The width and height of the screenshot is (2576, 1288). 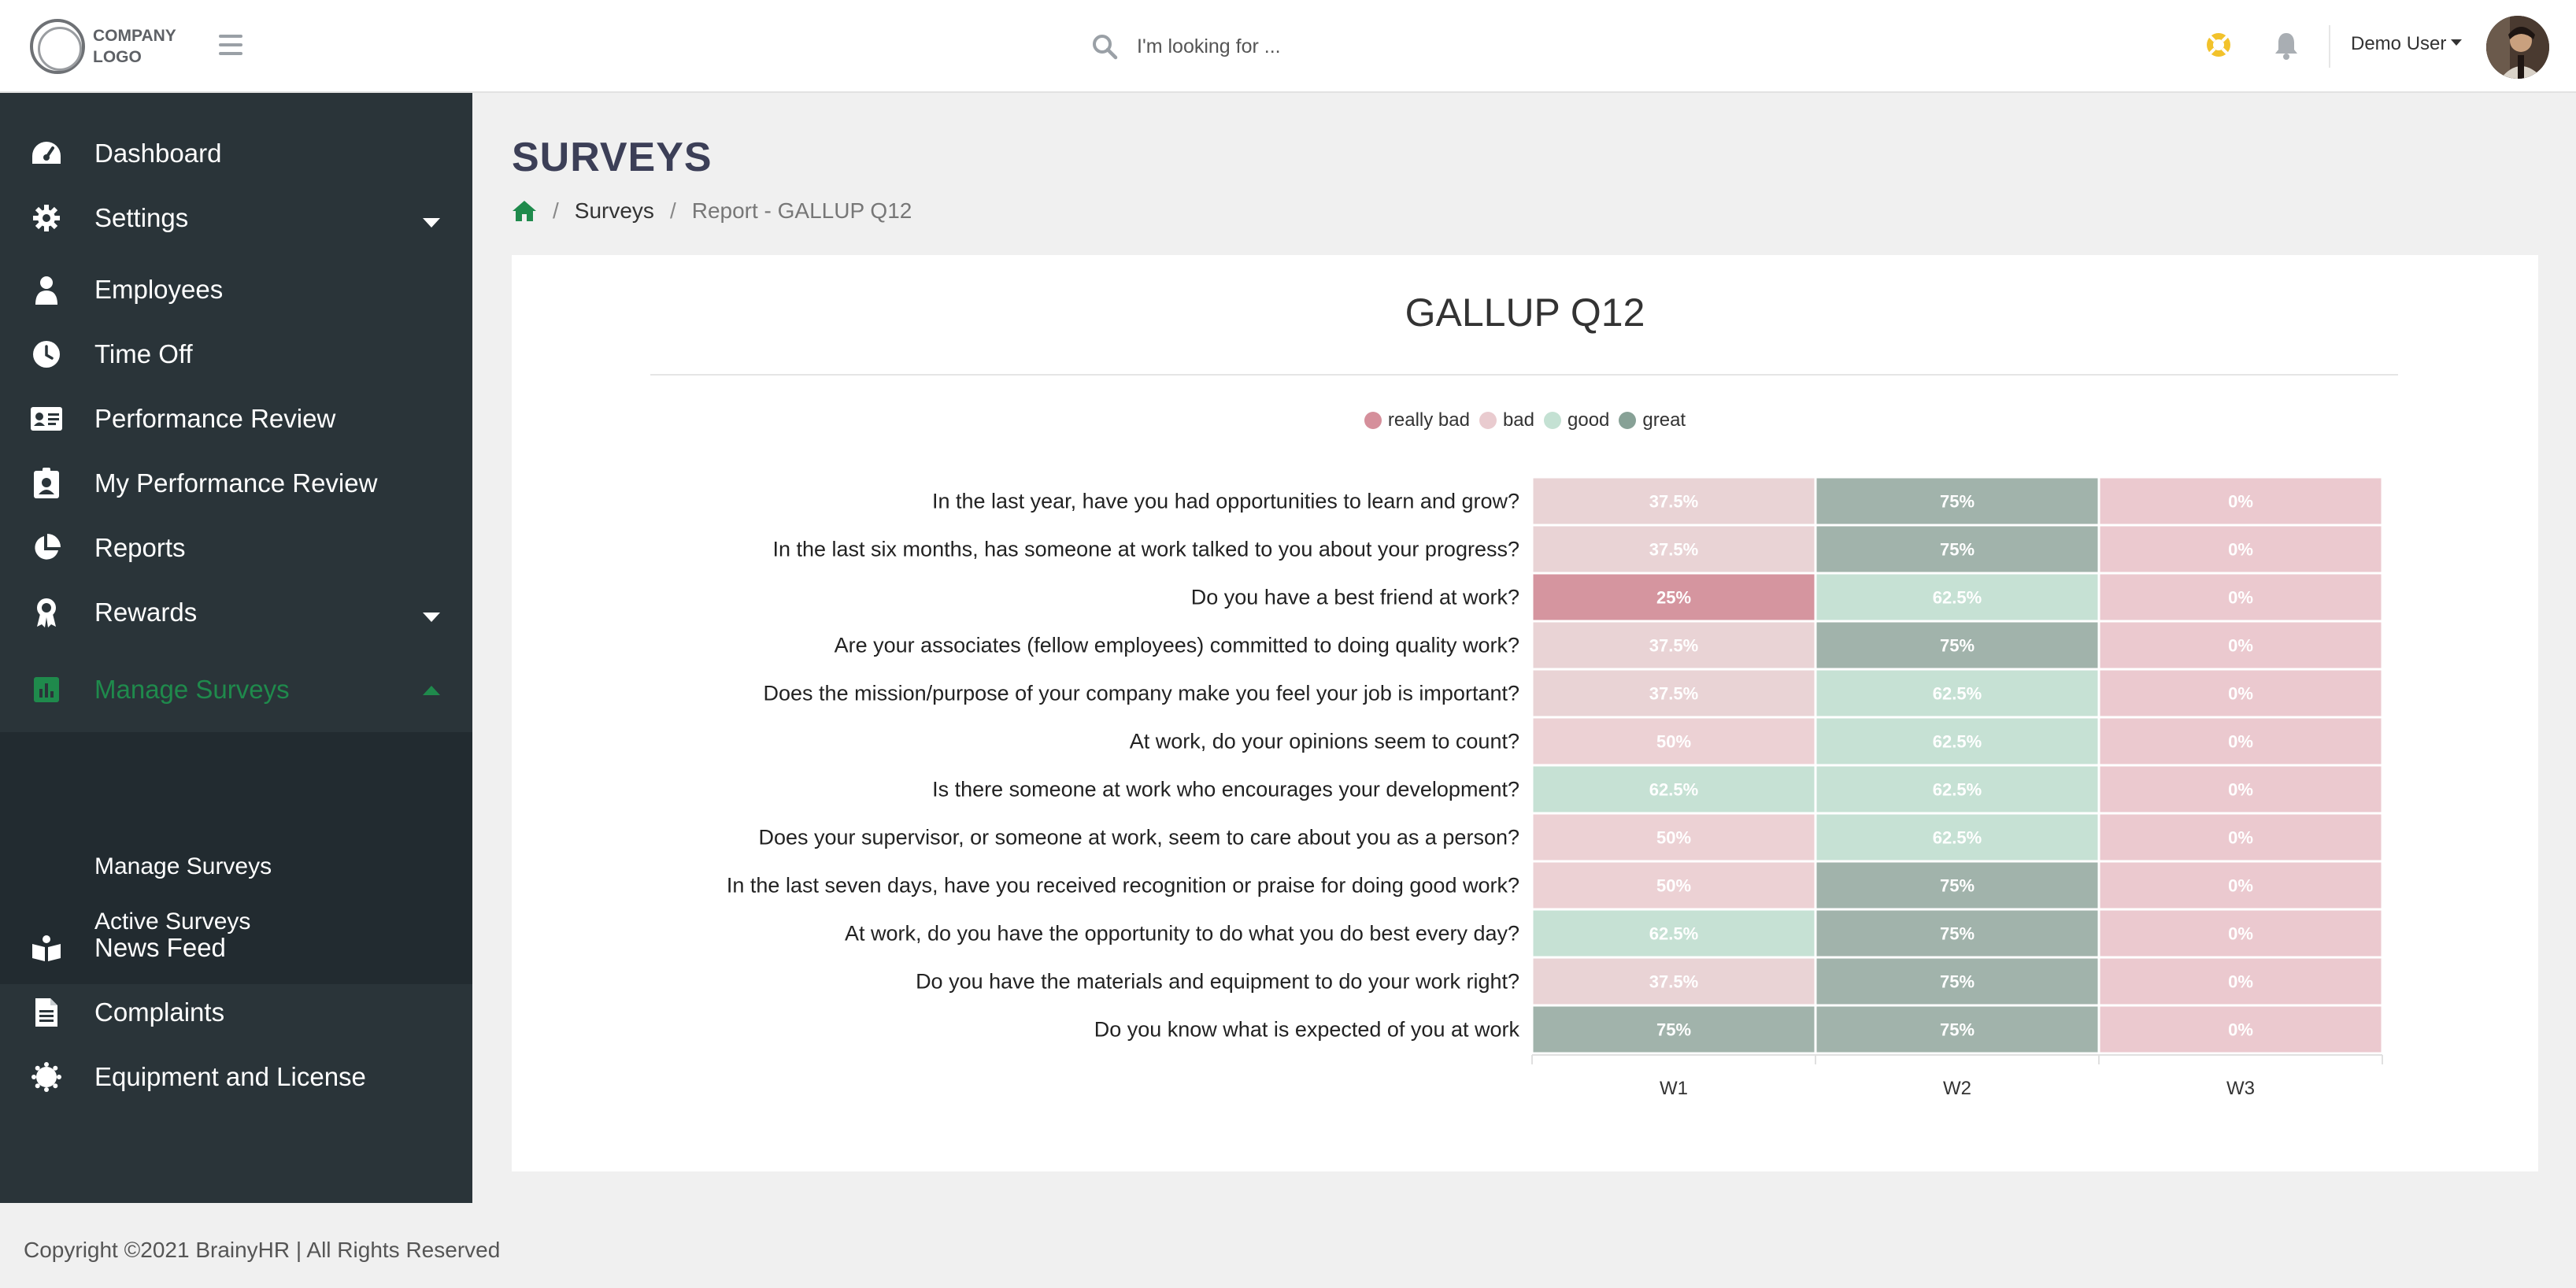 I want to click on manage-surveys-submenu: Manage Surveys Active Surveys, so click(x=236, y=858).